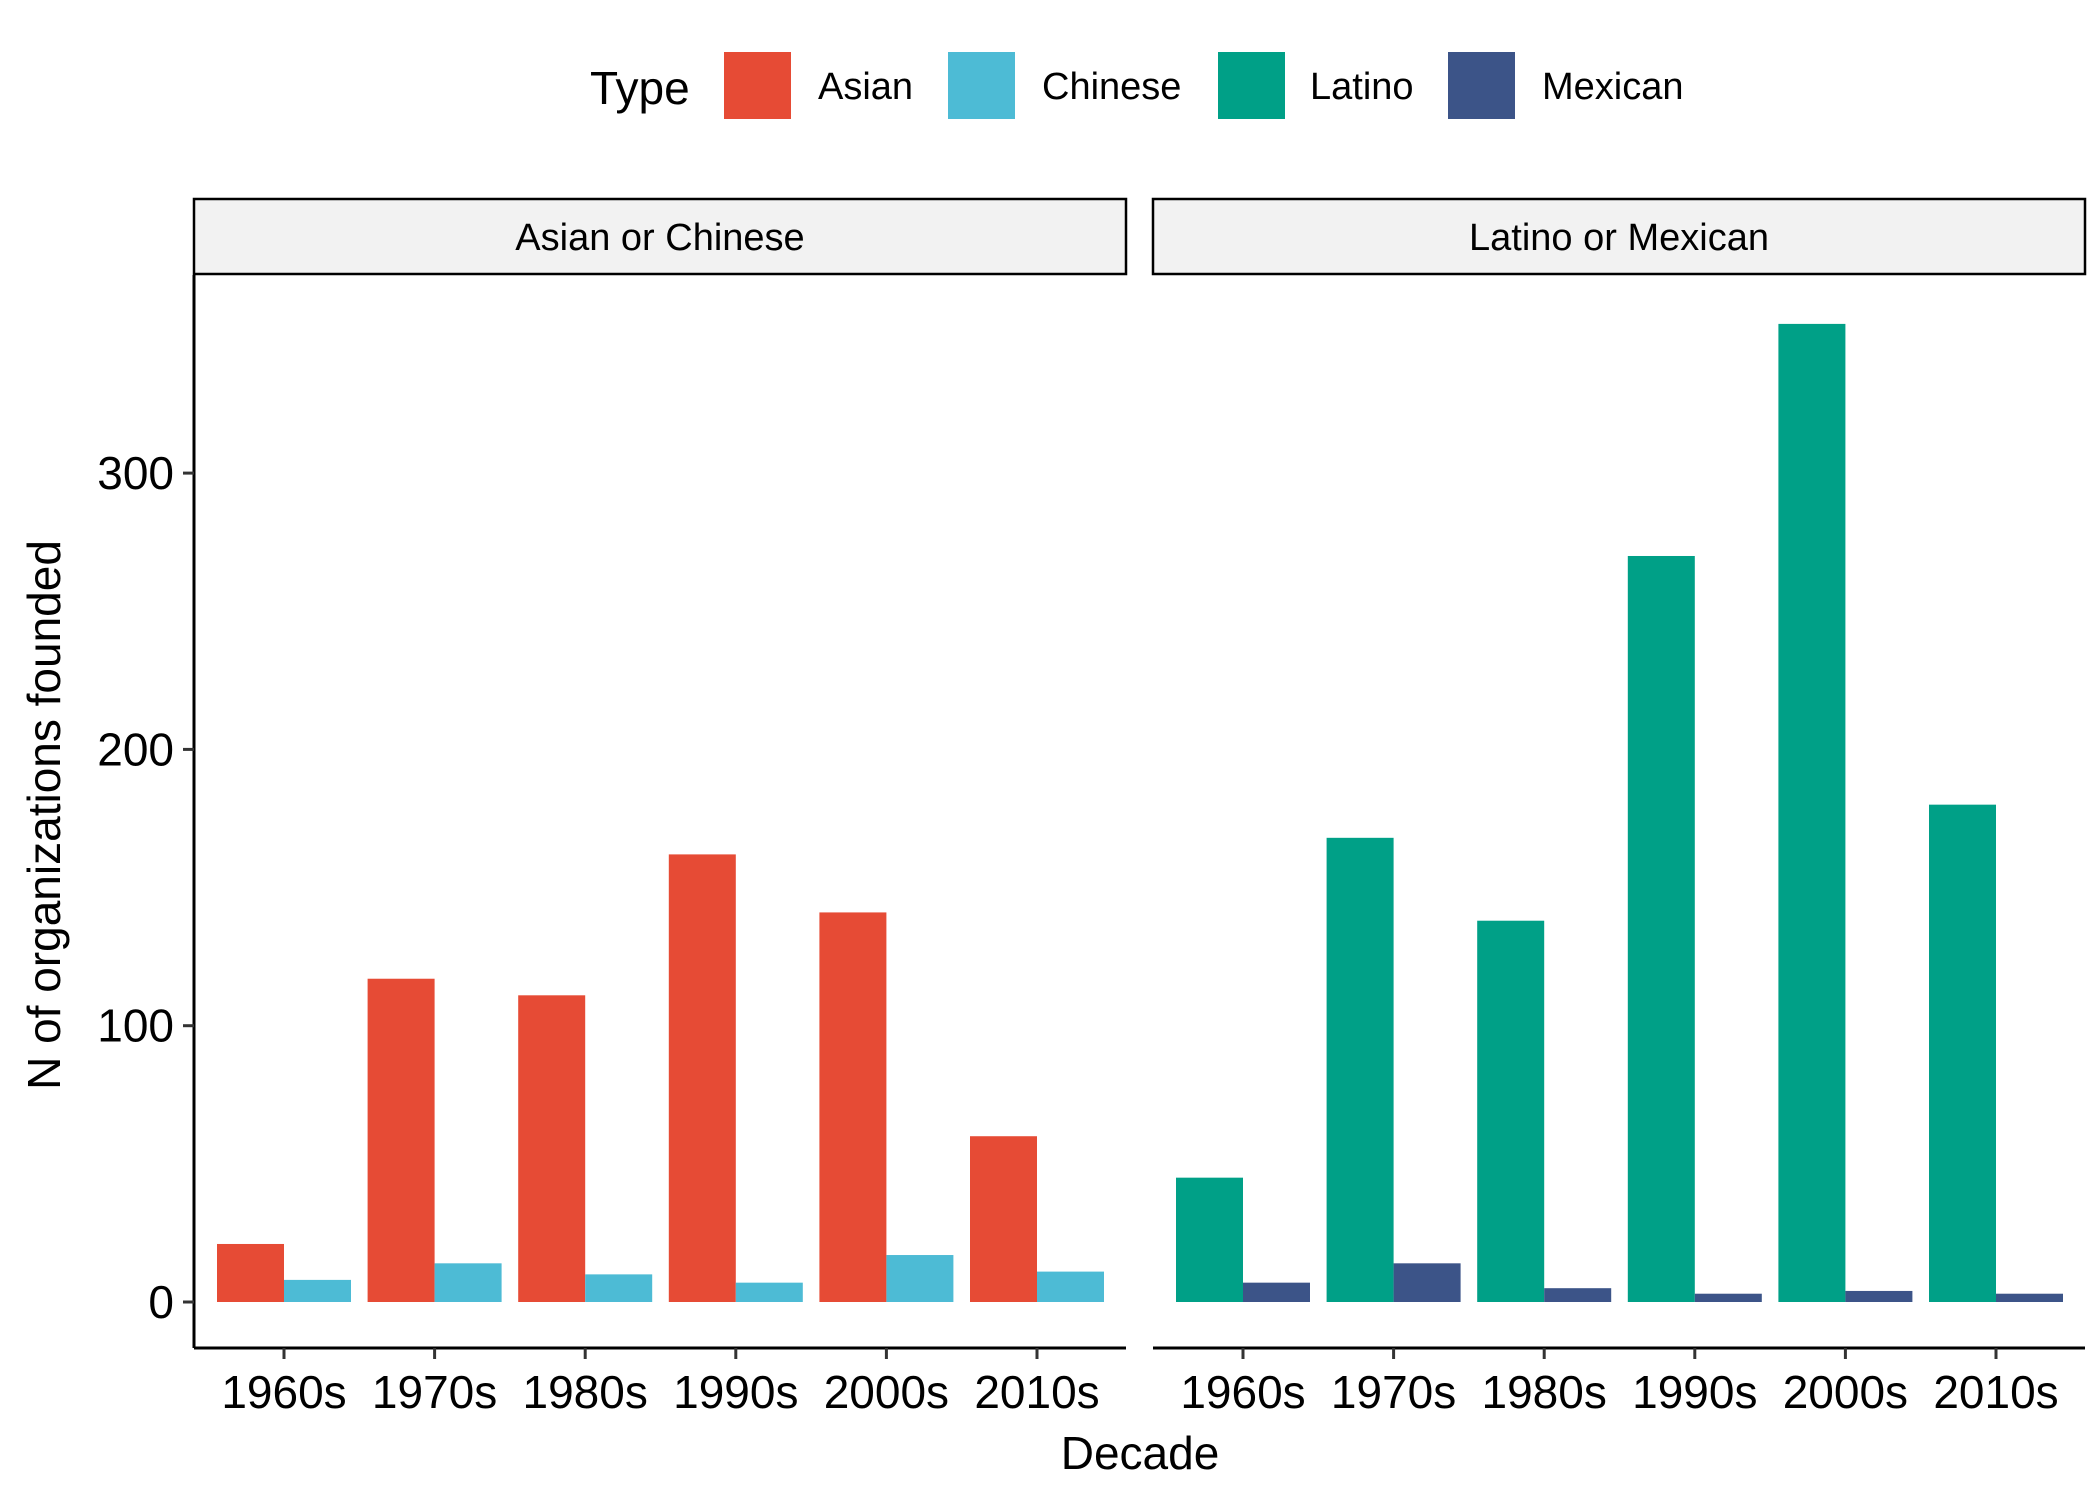  Describe the element at coordinates (135, 473) in the screenshot. I see `y-tick-label-300: 300` at that location.